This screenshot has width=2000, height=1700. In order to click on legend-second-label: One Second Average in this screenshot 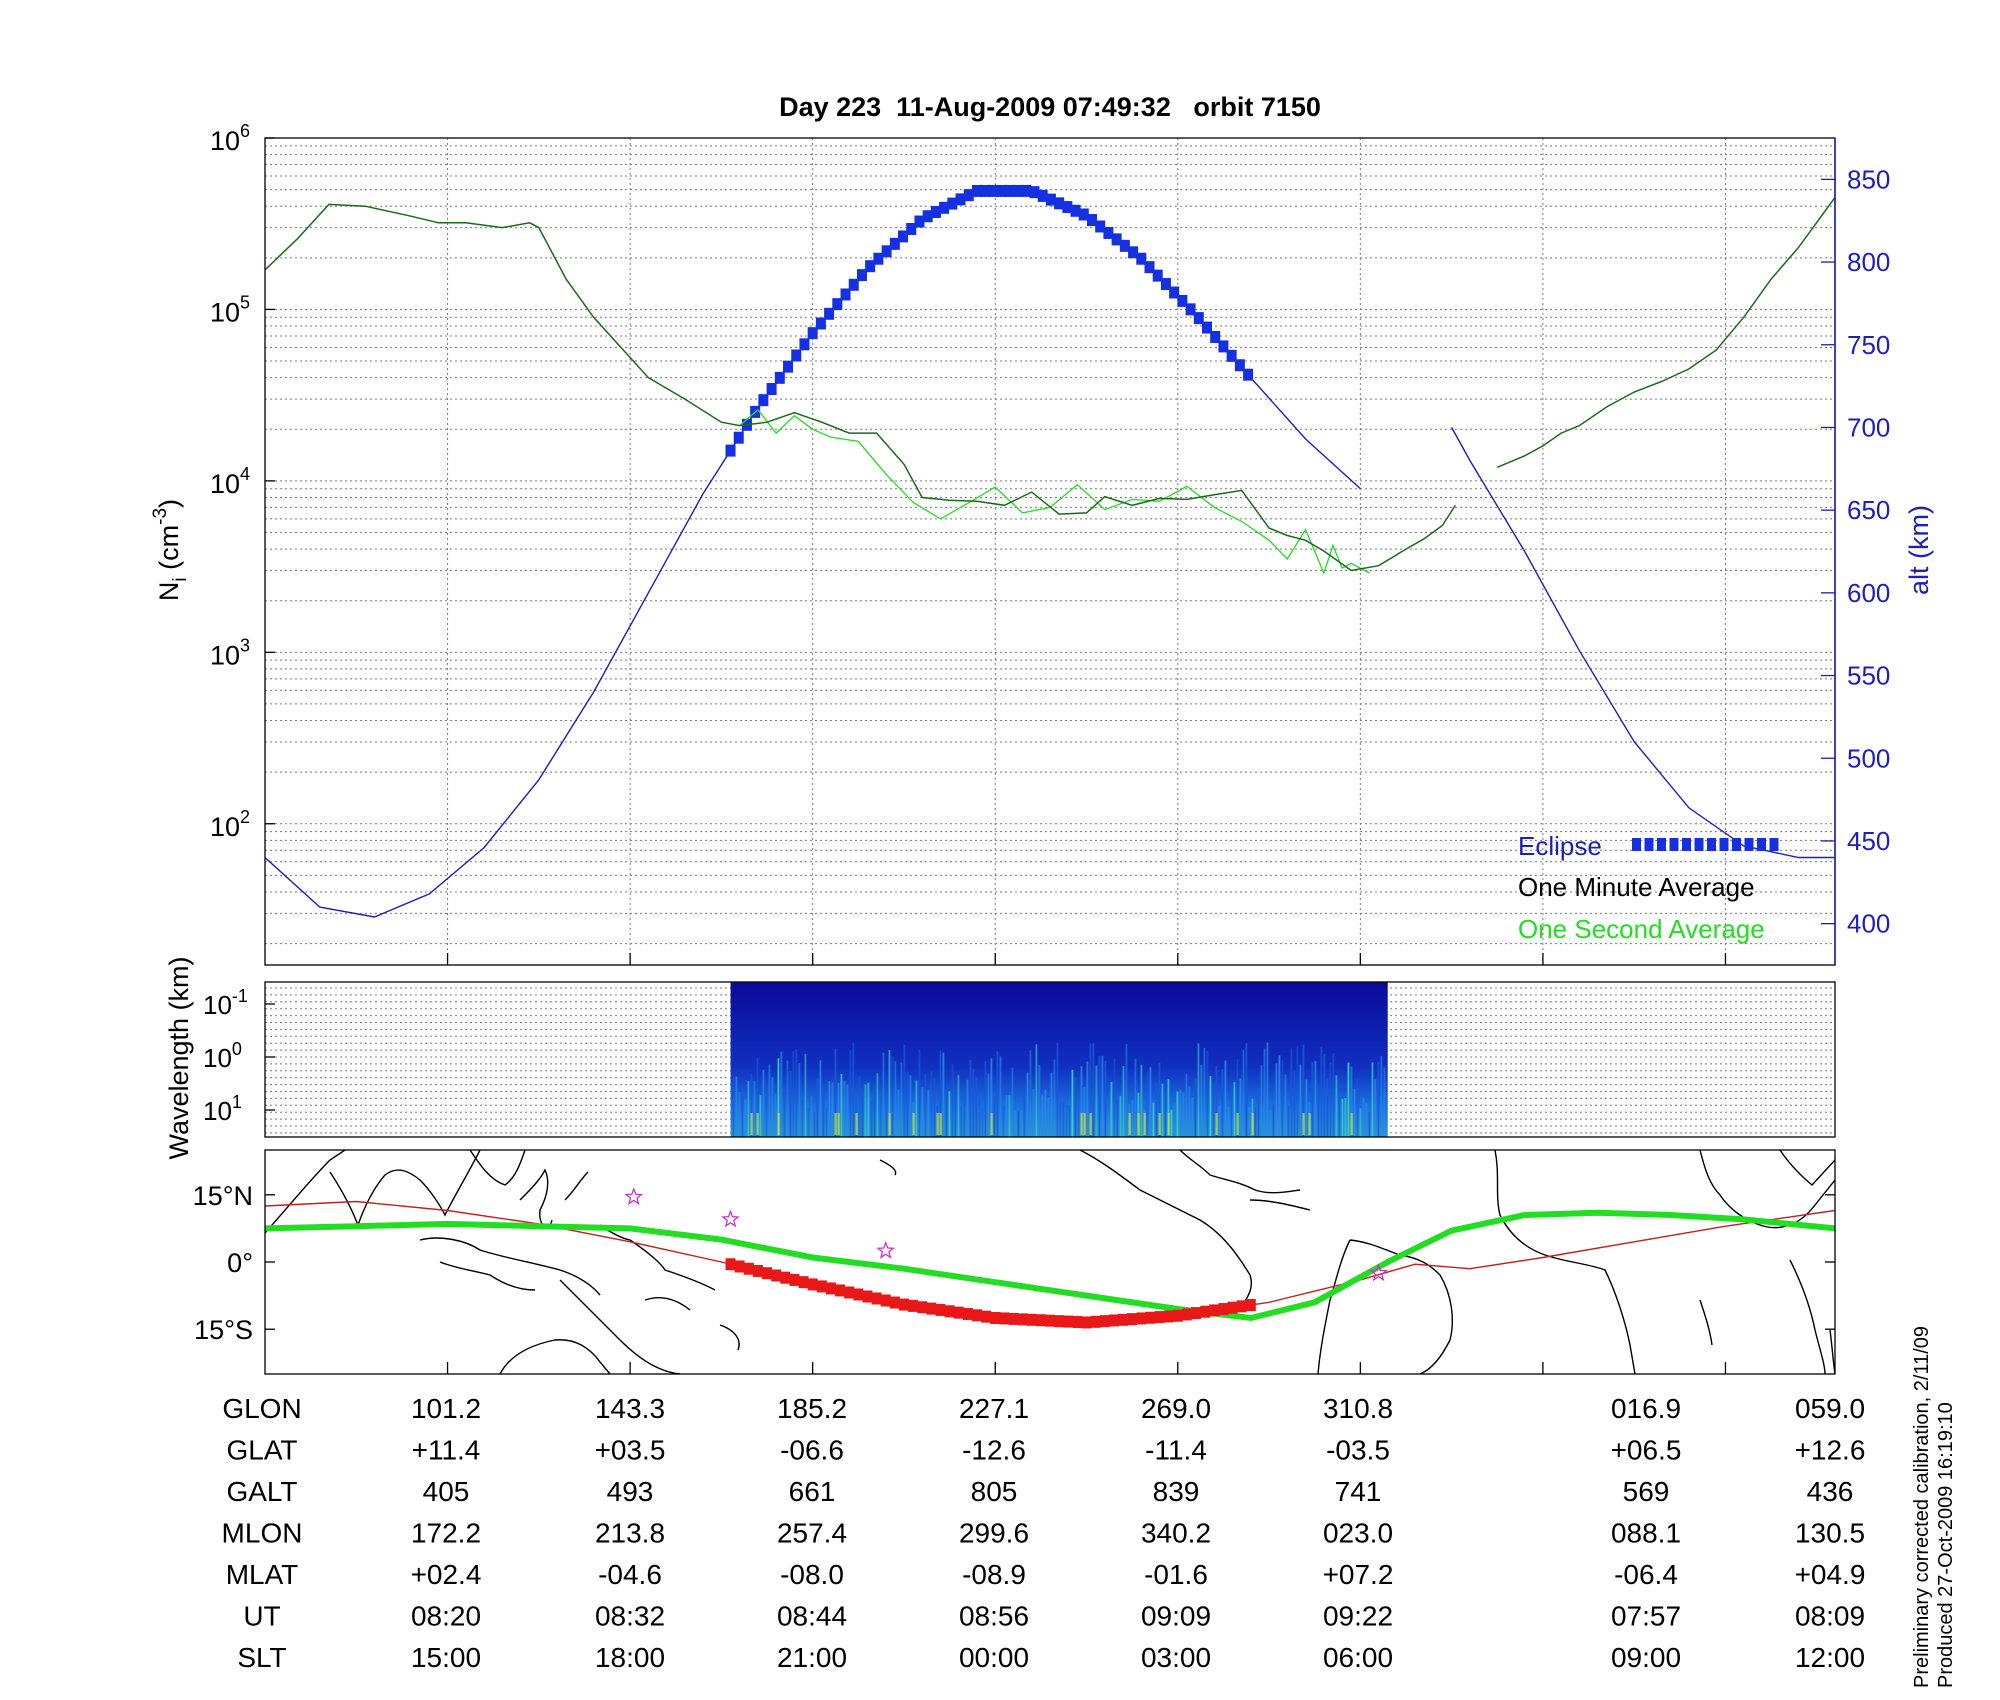, I will do `click(1641, 929)`.